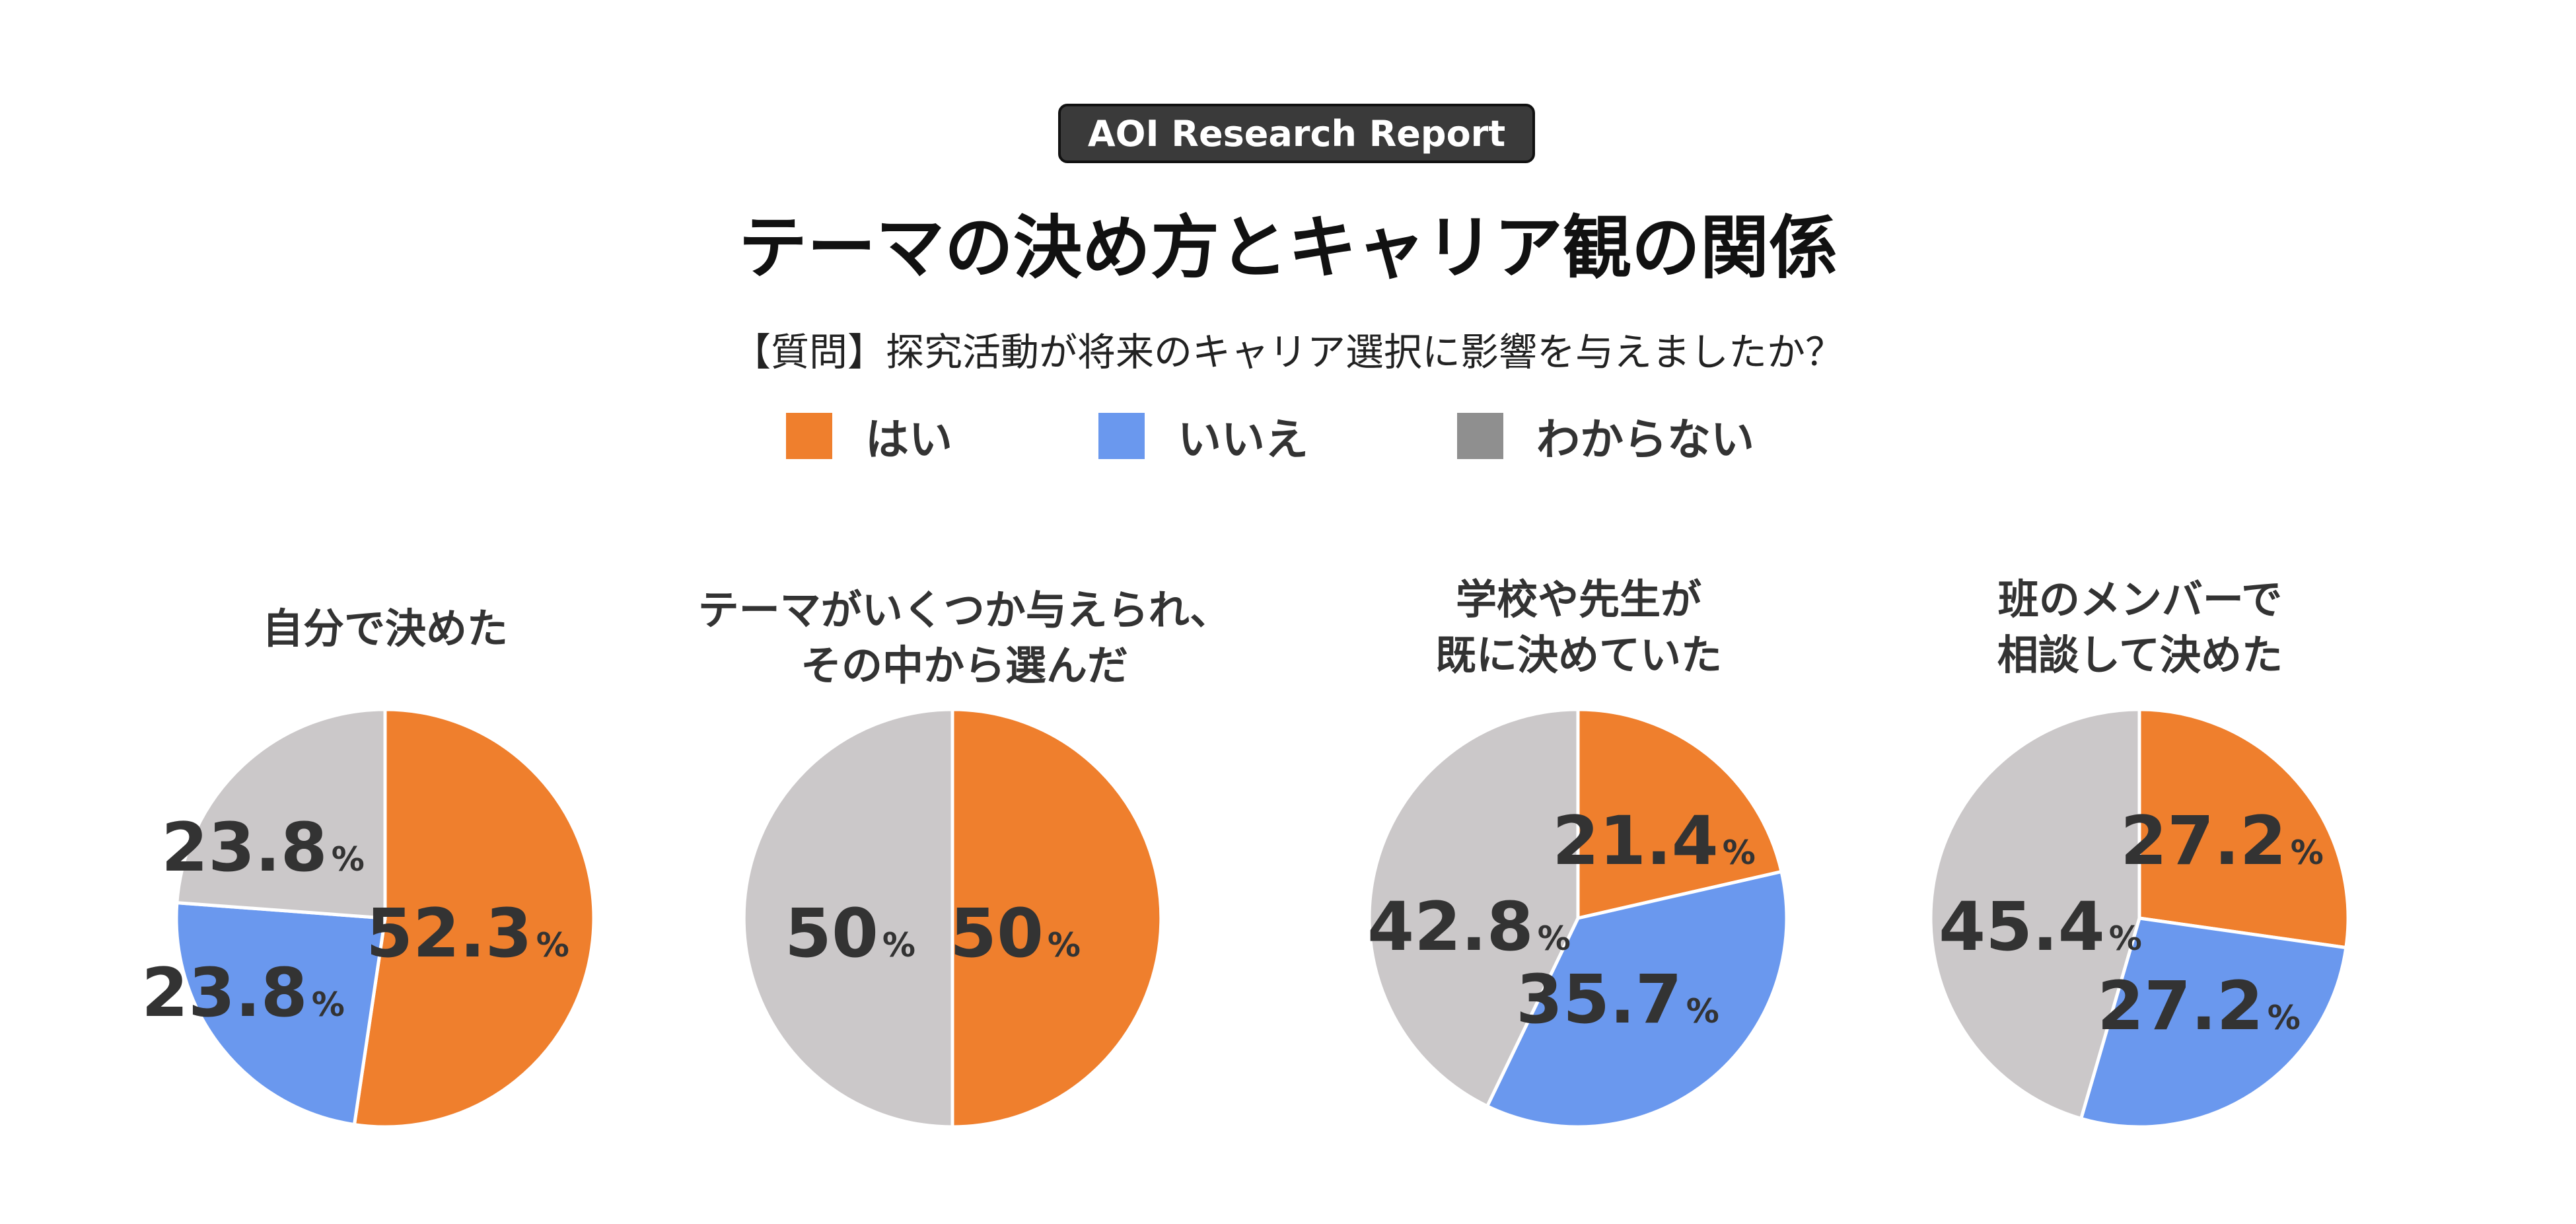 This screenshot has height=1224, width=2576. I want to click on pie-title-2-line-2: その中から選んだ, so click(964, 665).